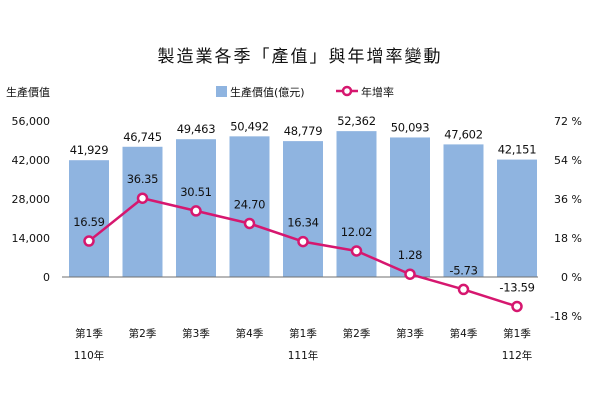  I want to click on year-label: 112年, so click(517, 355).